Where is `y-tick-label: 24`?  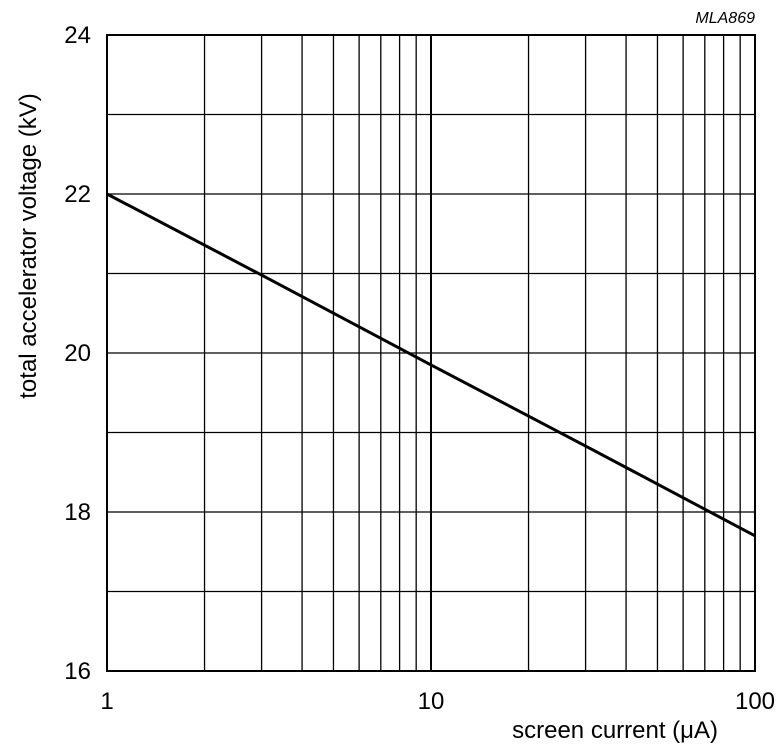 y-tick-label: 24 is located at coordinates (77, 35).